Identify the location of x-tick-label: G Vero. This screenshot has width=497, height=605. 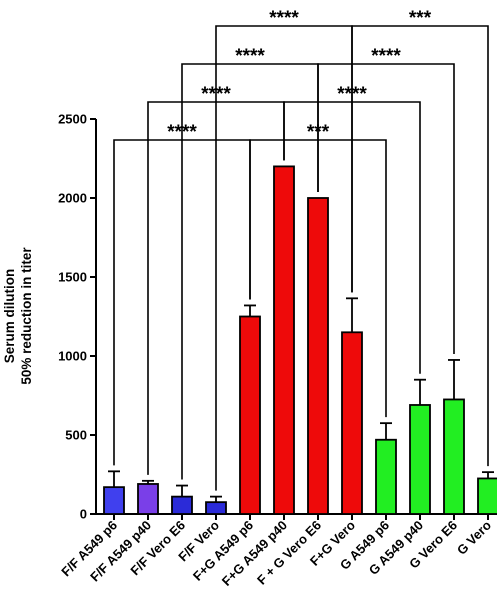
(474, 537).